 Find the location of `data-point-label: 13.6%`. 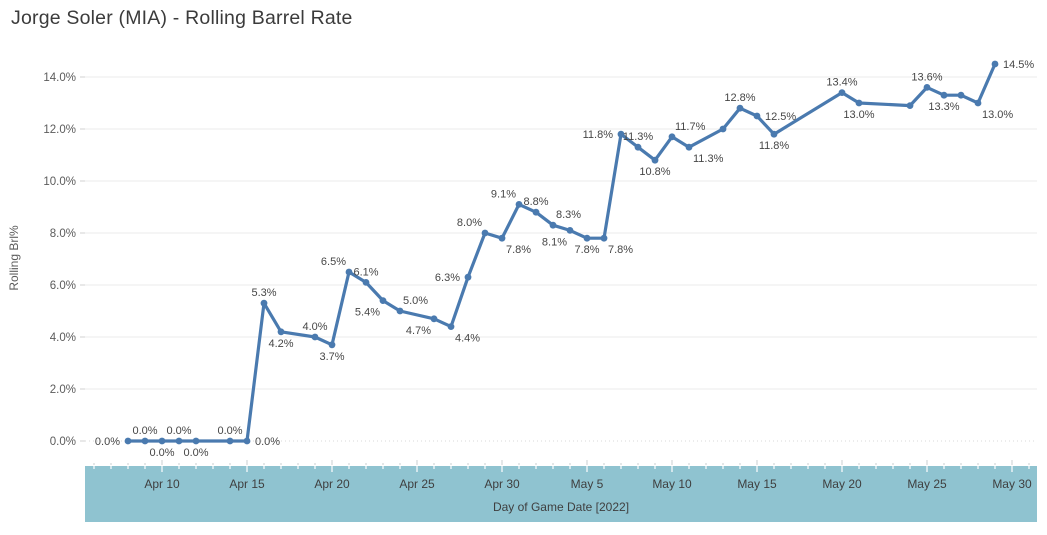

data-point-label: 13.6% is located at coordinates (926, 77).